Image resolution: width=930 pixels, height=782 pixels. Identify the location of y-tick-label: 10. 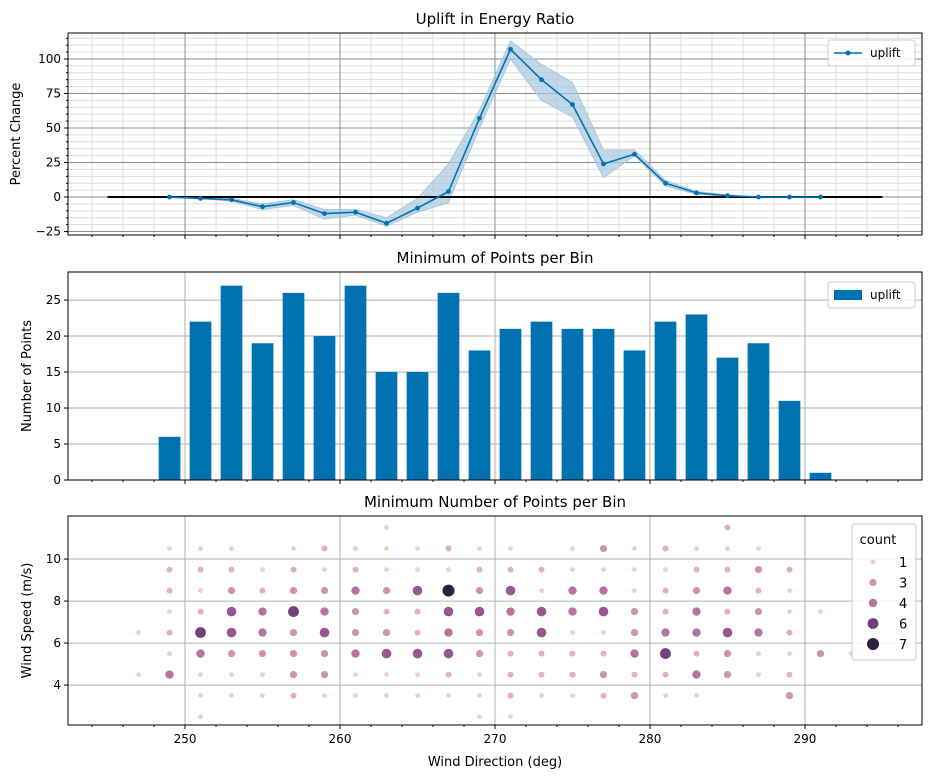
(53, 559).